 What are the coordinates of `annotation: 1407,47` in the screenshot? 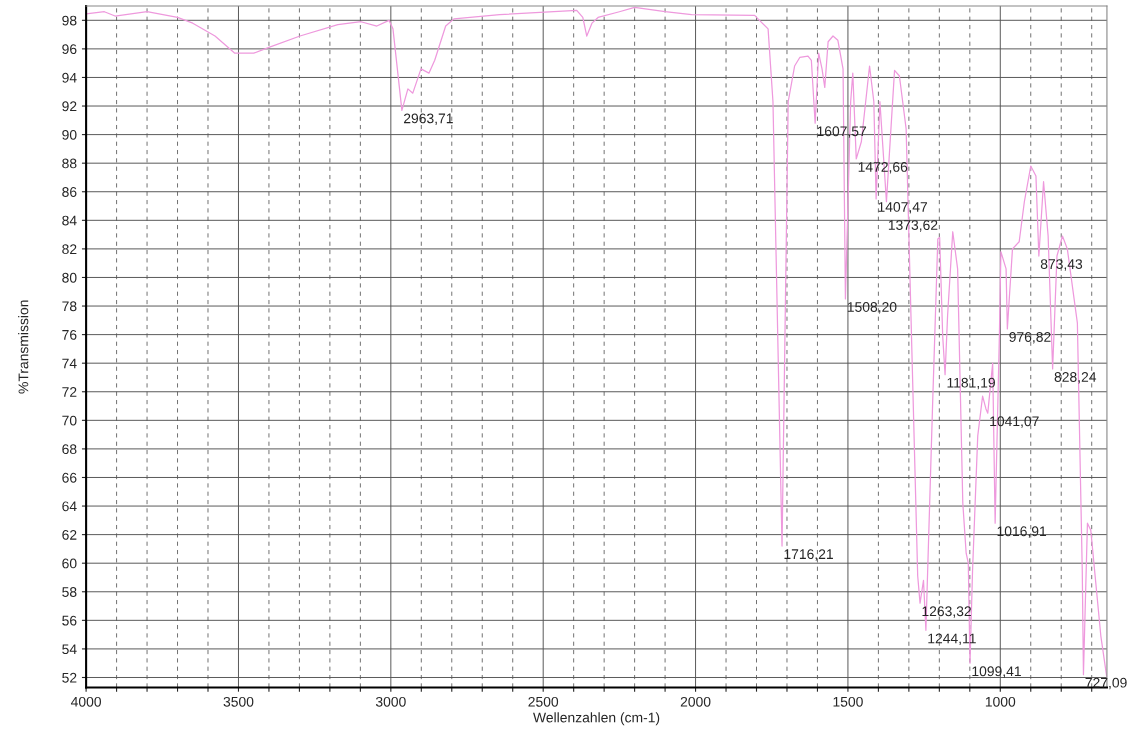 It's located at (903, 208).